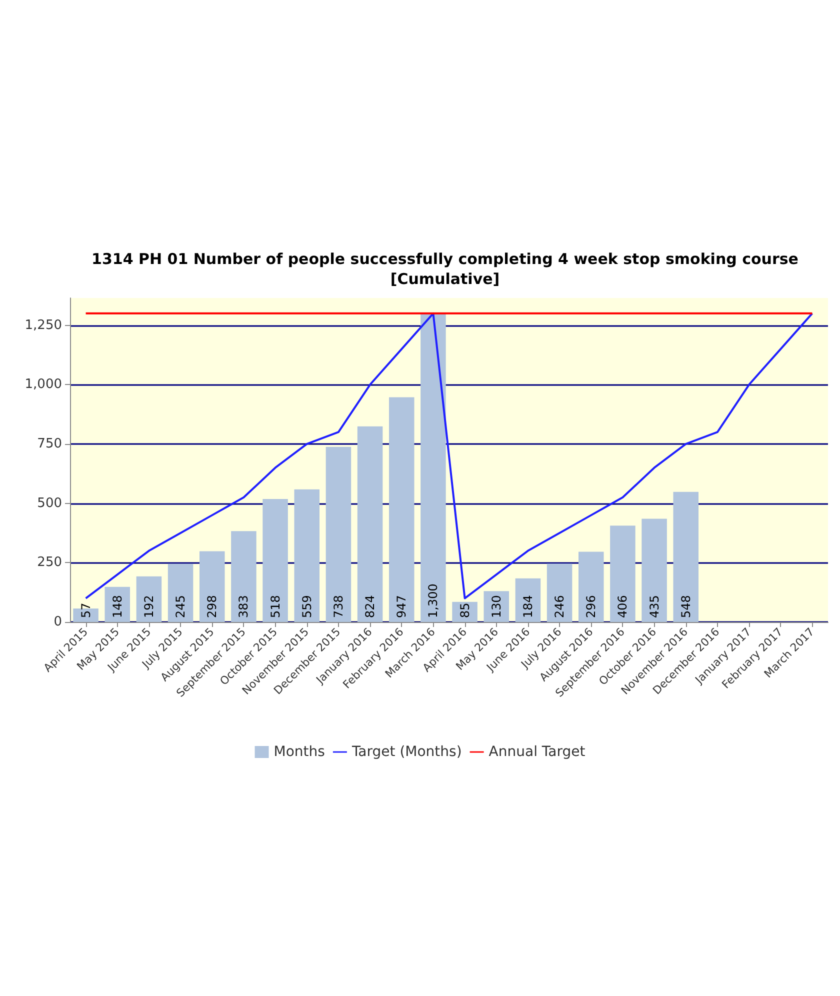 The image size is (840, 996). Describe the element at coordinates (537, 752) in the screenshot. I see `legend-label: Annual Target` at that location.